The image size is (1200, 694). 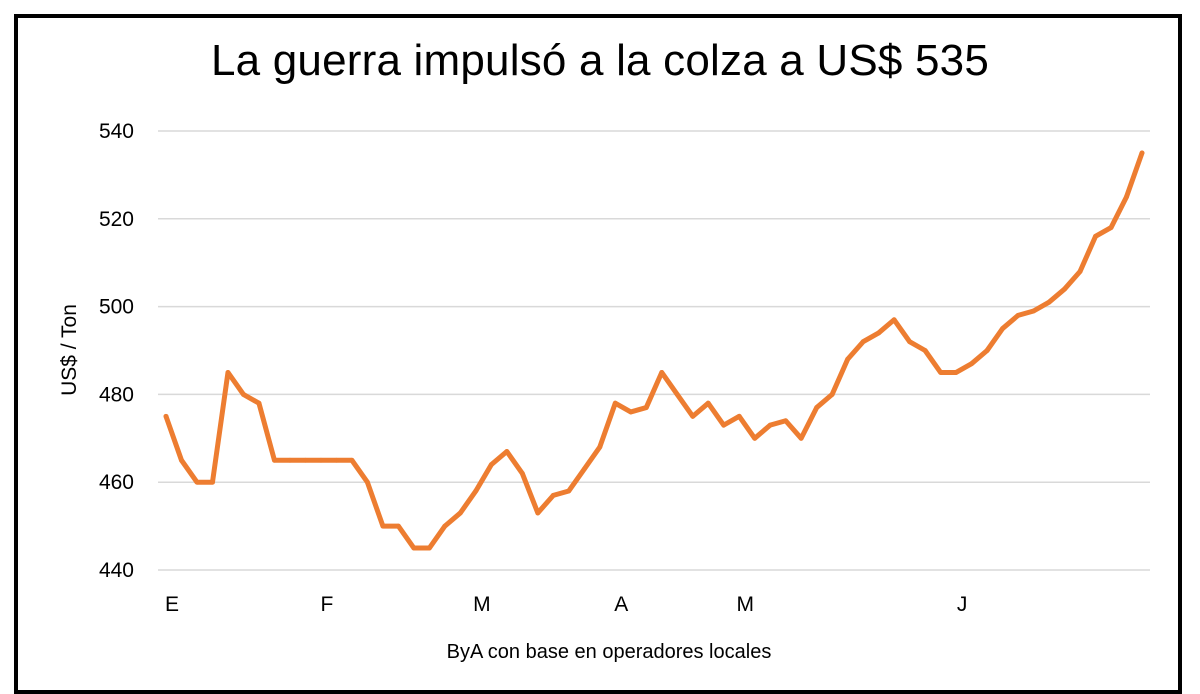 What do you see at coordinates (116, 131) in the screenshot?
I see `y-tick-label: 540` at bounding box center [116, 131].